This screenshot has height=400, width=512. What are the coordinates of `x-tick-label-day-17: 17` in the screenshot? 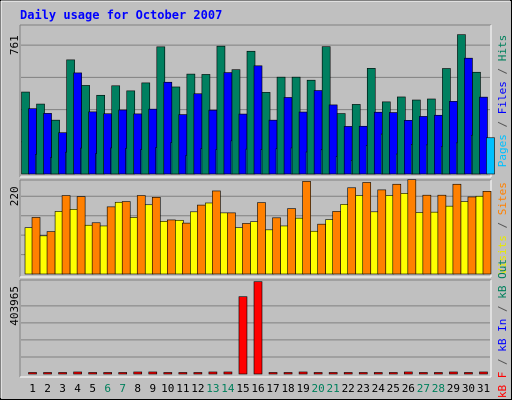 It's located at (272, 388).